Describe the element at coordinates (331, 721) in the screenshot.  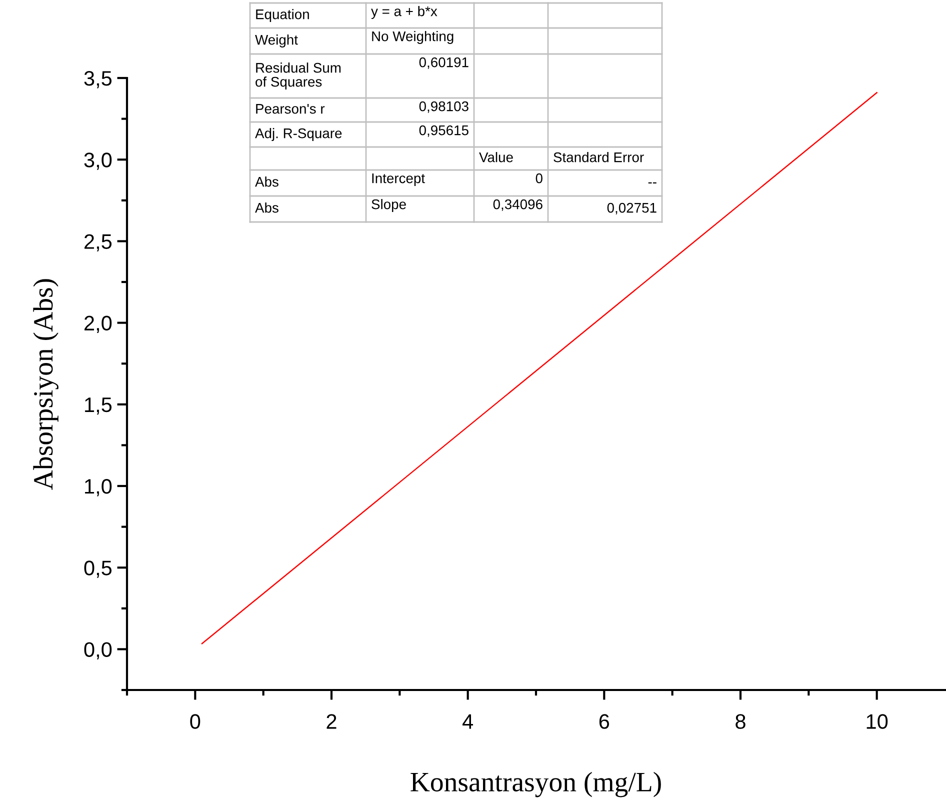
I see `x-tick-label: 2` at that location.